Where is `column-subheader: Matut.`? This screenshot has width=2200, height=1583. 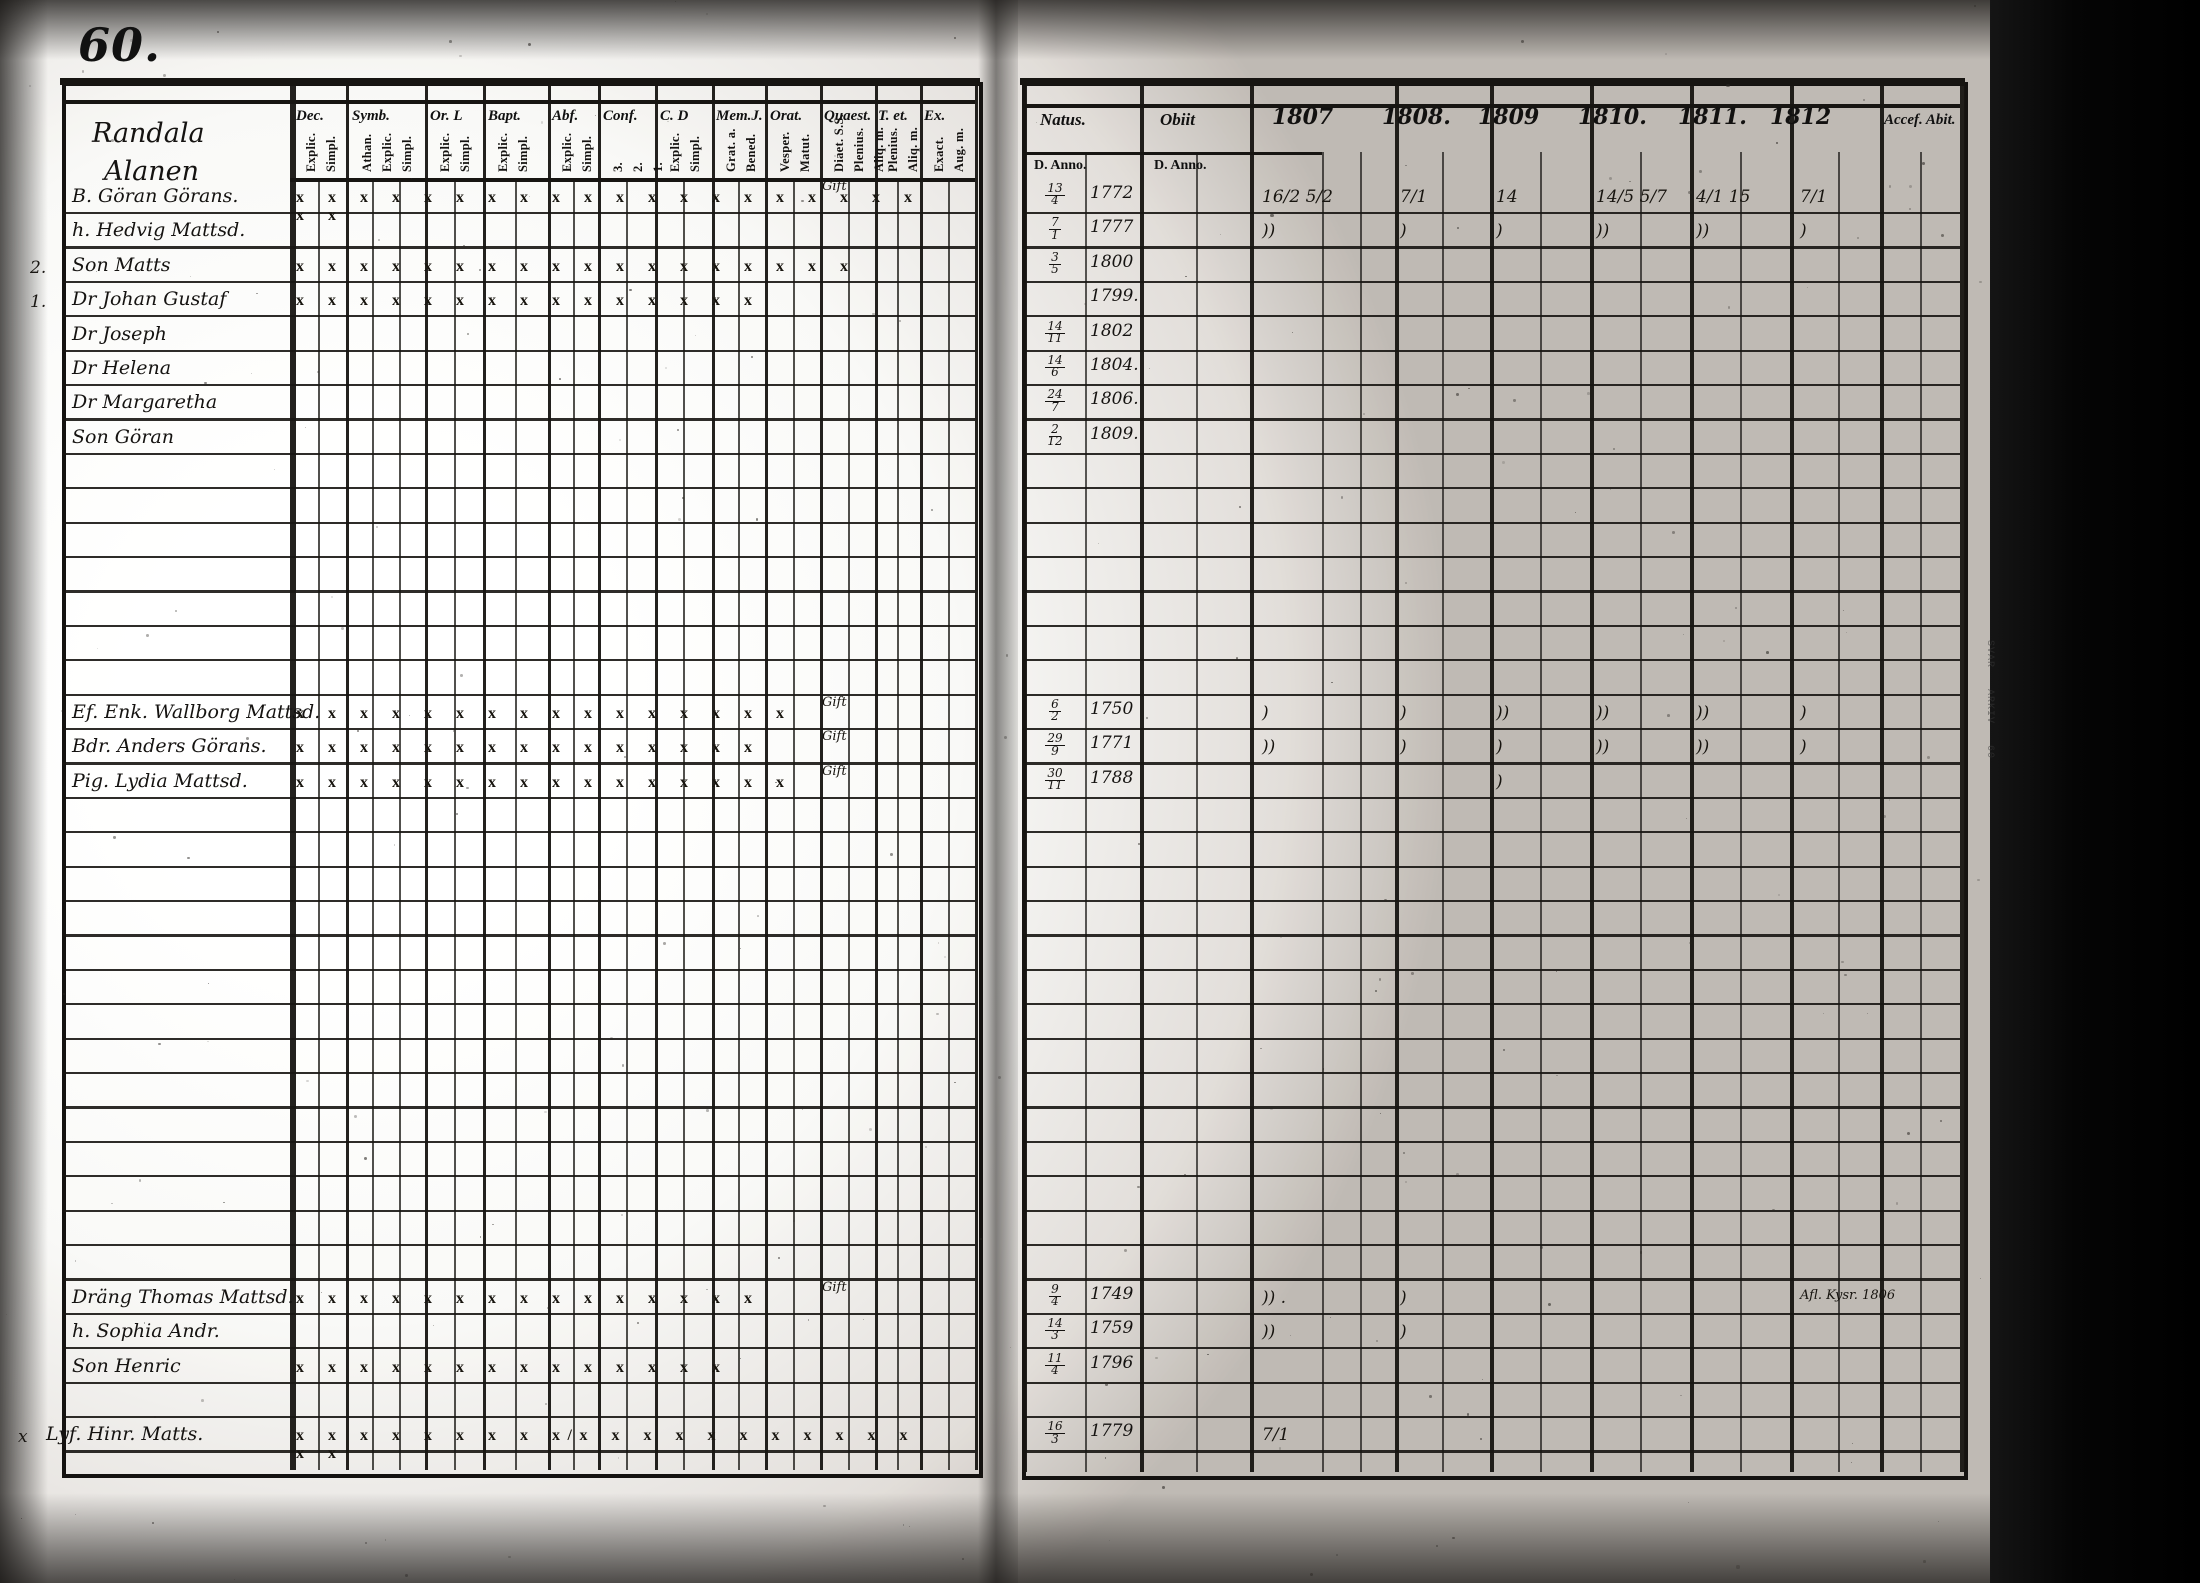
column-subheader: Matut. is located at coordinates (805, 152).